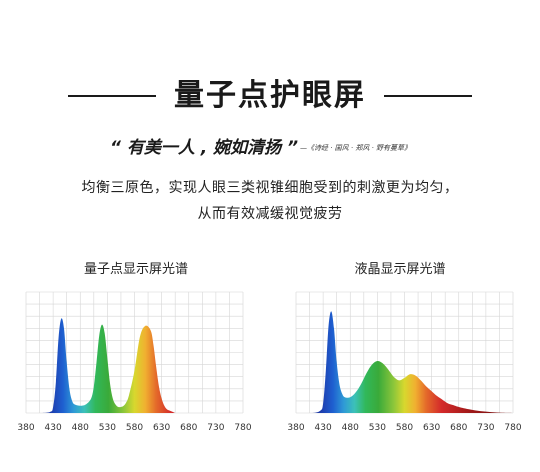 This screenshot has height=472, width=540. Describe the element at coordinates (112, 96) in the screenshot. I see `title-rule-left` at that location.